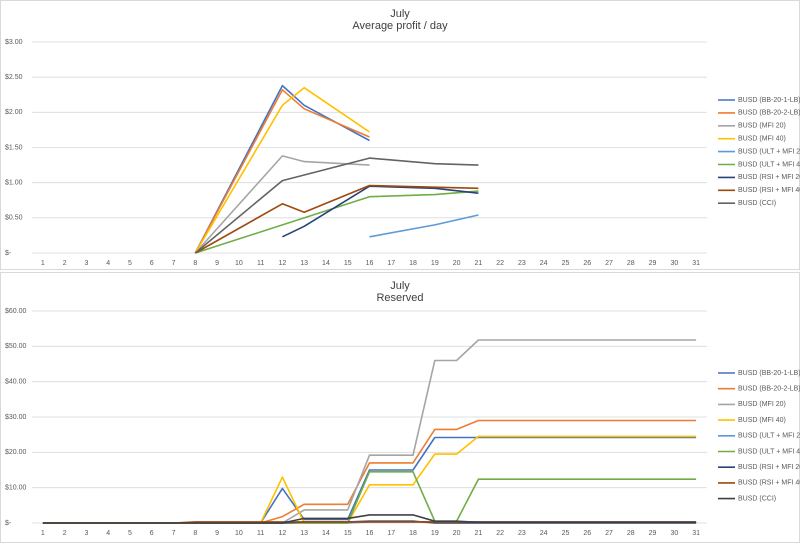 Image resolution: width=800 pixels, height=543 pixels. Describe the element at coordinates (16, 346) in the screenshot. I see `y-tick-label: $50.00` at that location.